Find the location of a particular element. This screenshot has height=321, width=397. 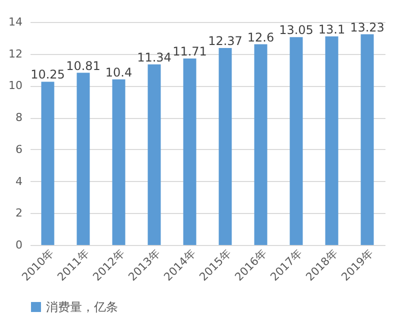

data-label: 12.6 is located at coordinates (260, 37).